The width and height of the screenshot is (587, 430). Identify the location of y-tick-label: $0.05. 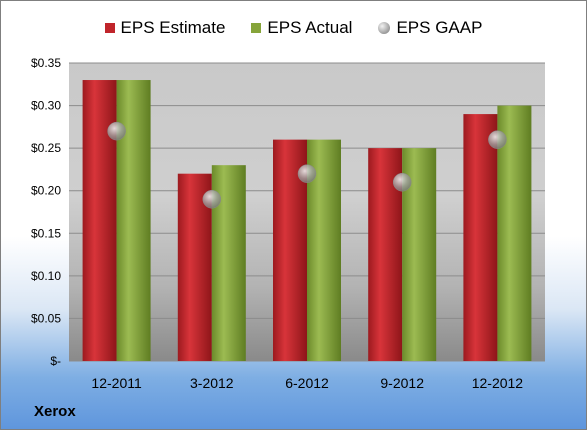
(46, 318).